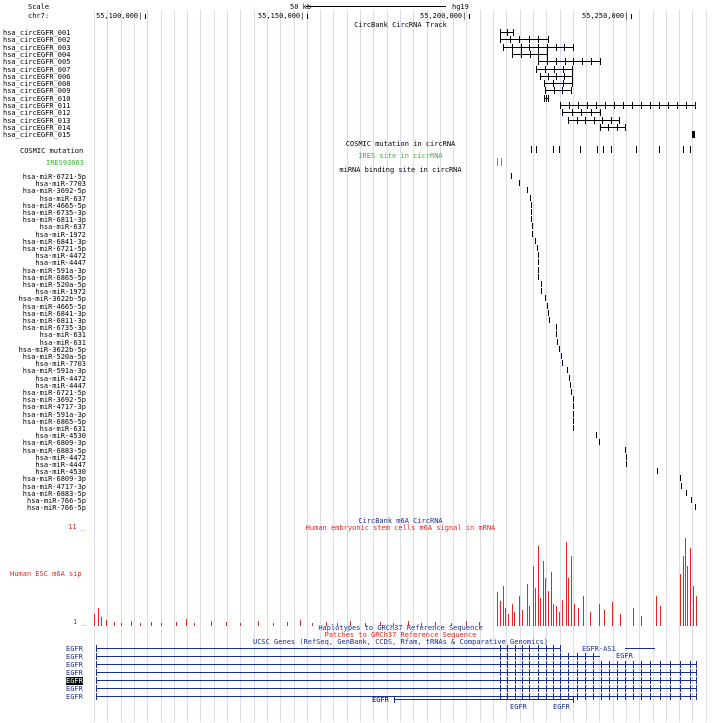  What do you see at coordinates (37, 62) in the screenshot?
I see `circ-label: hsa_circEGFR_005` at bounding box center [37, 62].